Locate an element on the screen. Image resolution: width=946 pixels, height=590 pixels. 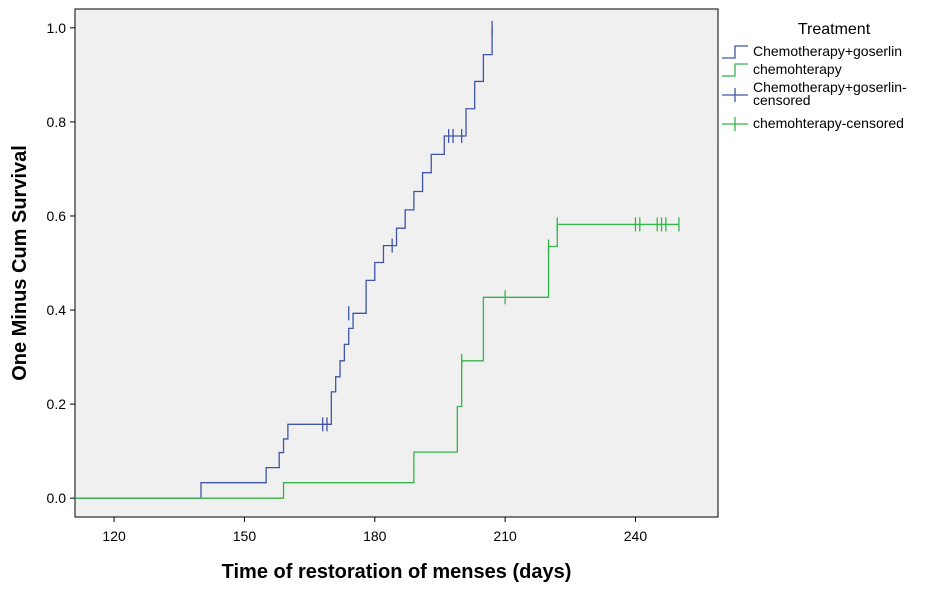
x-tick-label: 240 is located at coordinates (636, 536).